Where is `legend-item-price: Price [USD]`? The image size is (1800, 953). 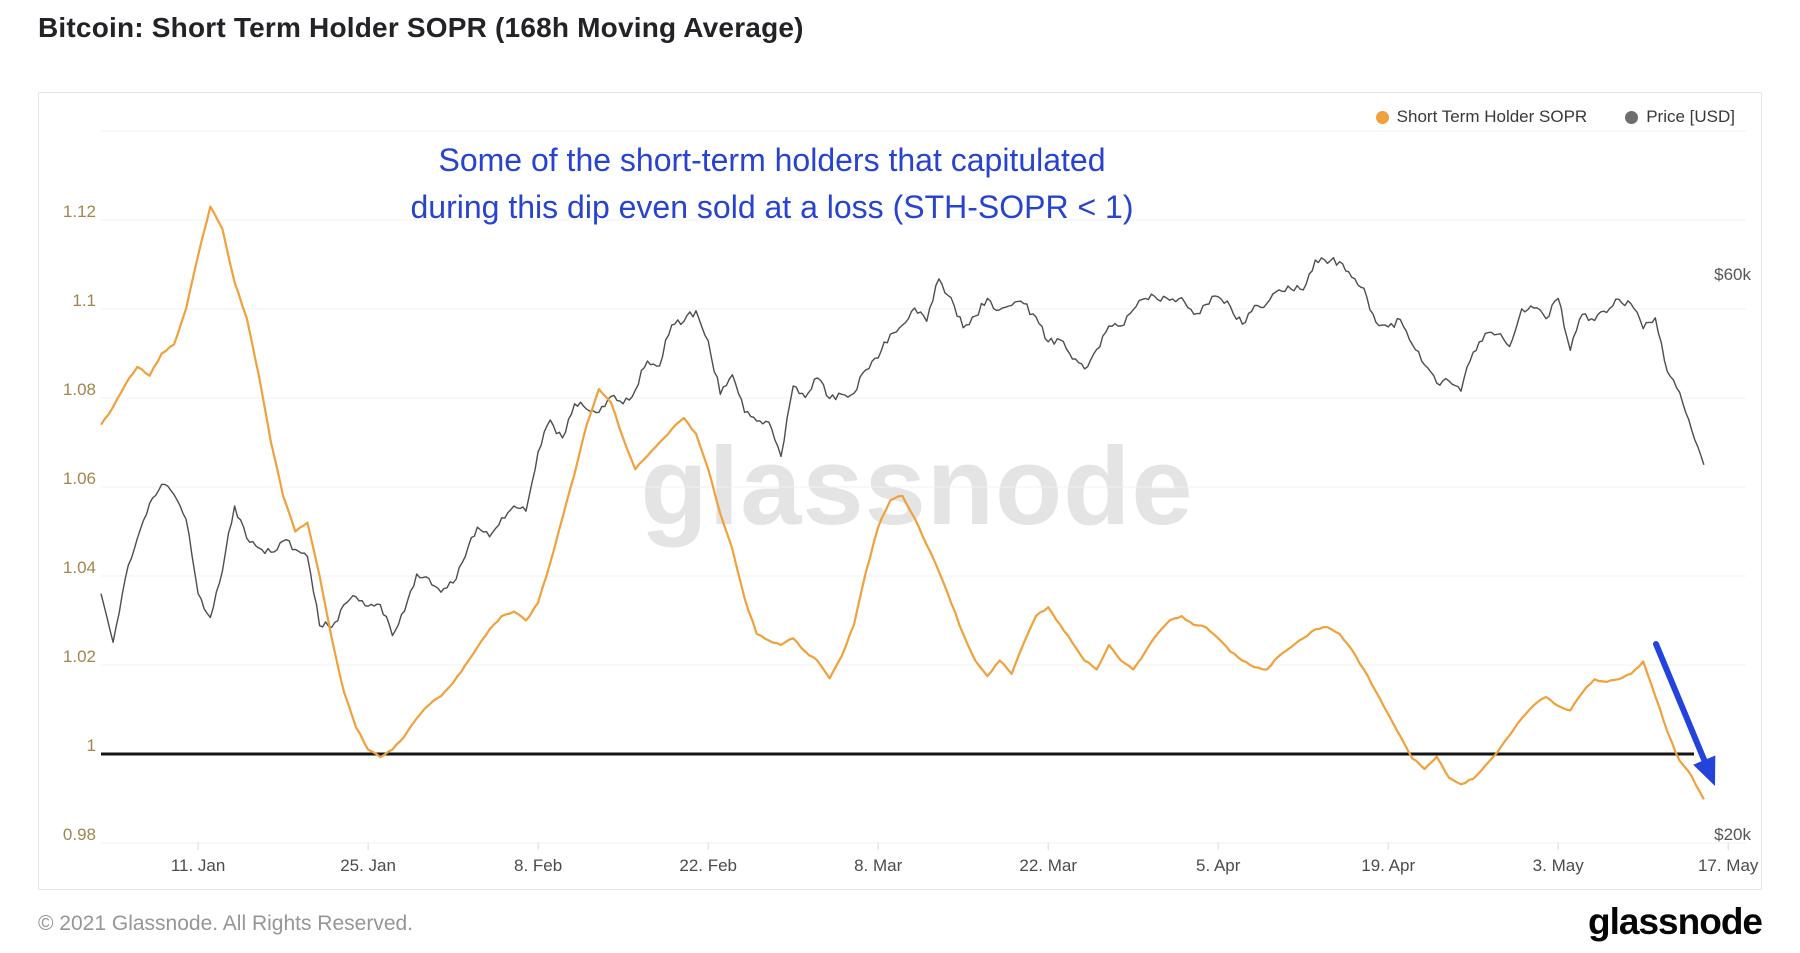 legend-item-price: Price [USD] is located at coordinates (1680, 117).